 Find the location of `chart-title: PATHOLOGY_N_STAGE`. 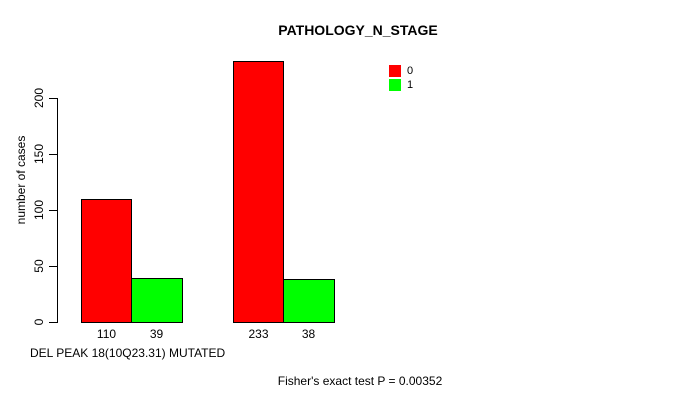

chart-title: PATHOLOGY_N_STAGE is located at coordinates (358, 30).